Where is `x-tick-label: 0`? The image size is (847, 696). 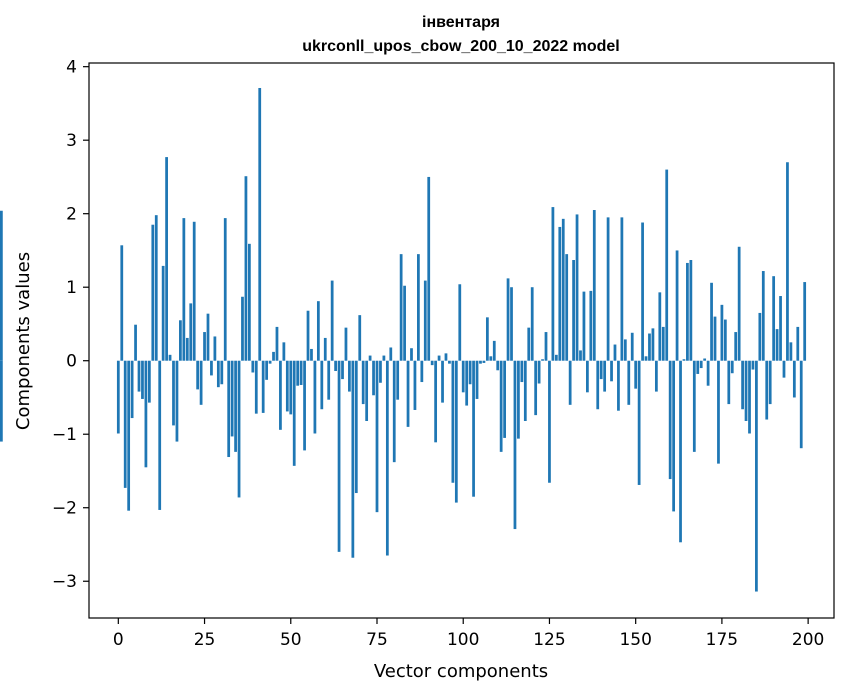
x-tick-label: 0 is located at coordinates (118, 640).